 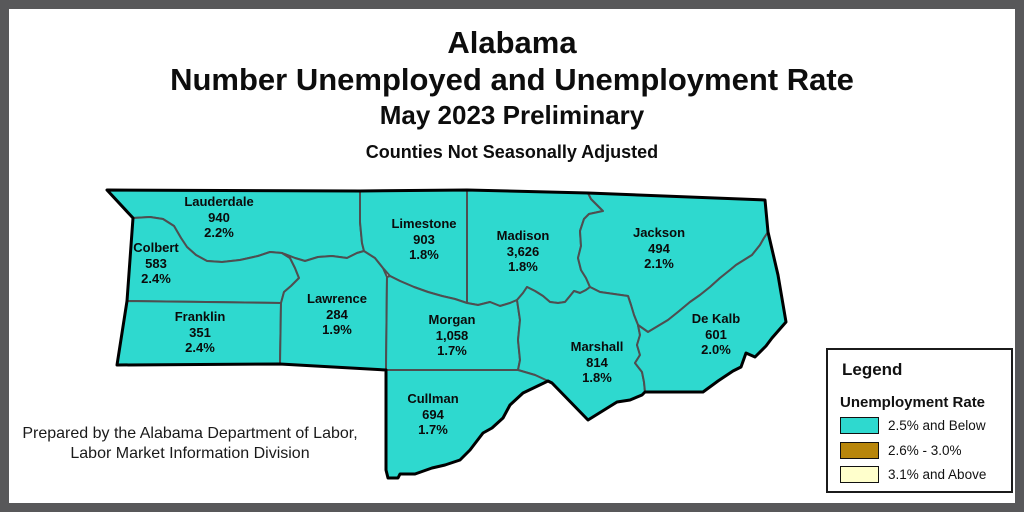 What do you see at coordinates (424, 223) in the screenshot?
I see `county-name: Limestone` at bounding box center [424, 223].